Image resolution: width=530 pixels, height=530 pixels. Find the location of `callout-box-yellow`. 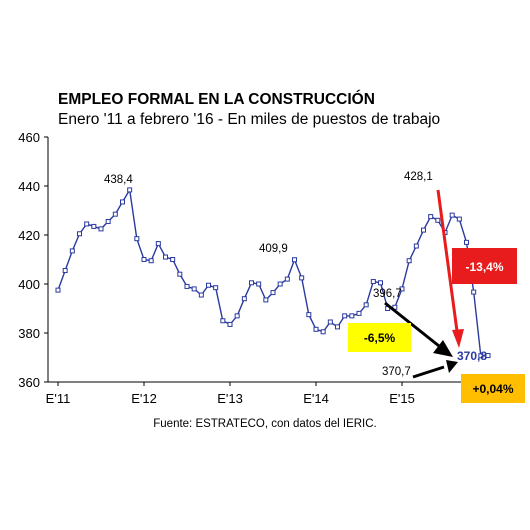

callout-box-yellow is located at coordinates (379, 337).